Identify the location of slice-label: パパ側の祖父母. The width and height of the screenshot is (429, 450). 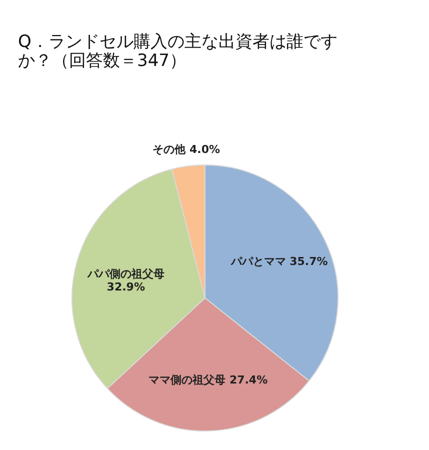
(125, 274).